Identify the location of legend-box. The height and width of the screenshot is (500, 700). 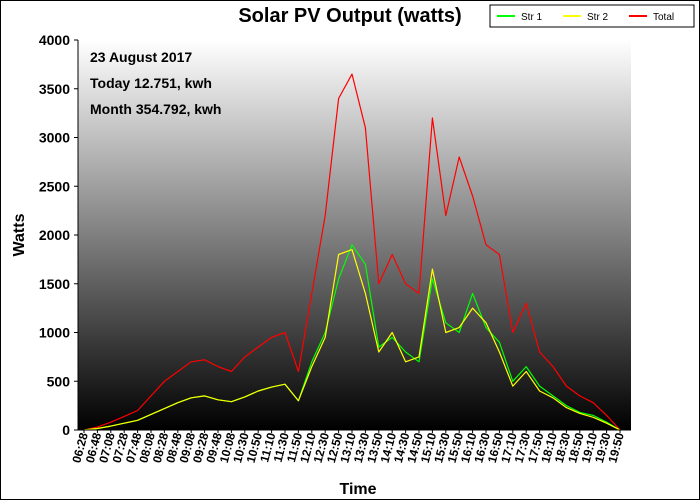
(592, 16).